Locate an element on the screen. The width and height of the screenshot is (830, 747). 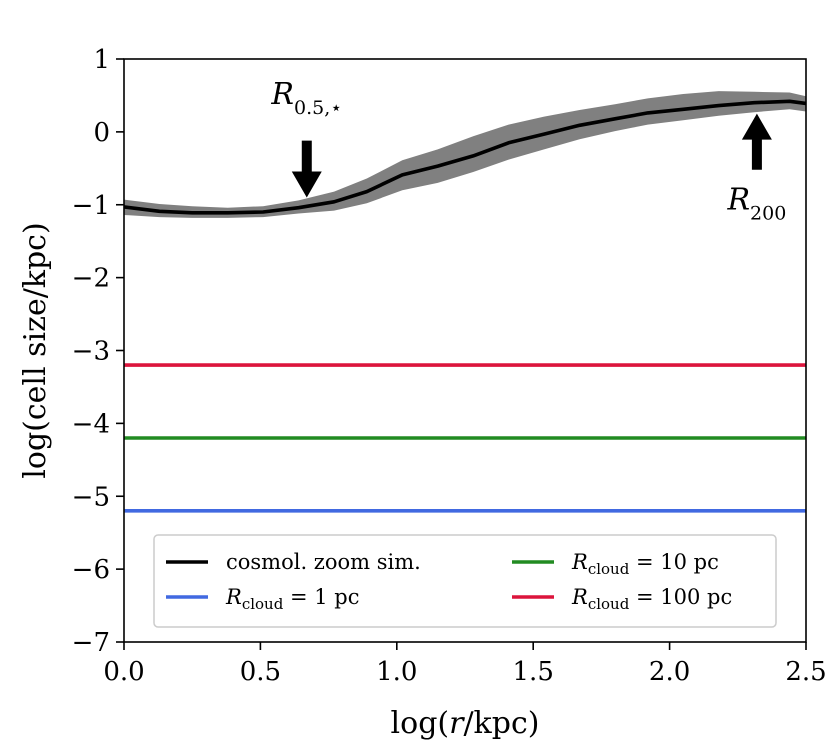
x-tick-label: 2.5 is located at coordinates (805, 672).